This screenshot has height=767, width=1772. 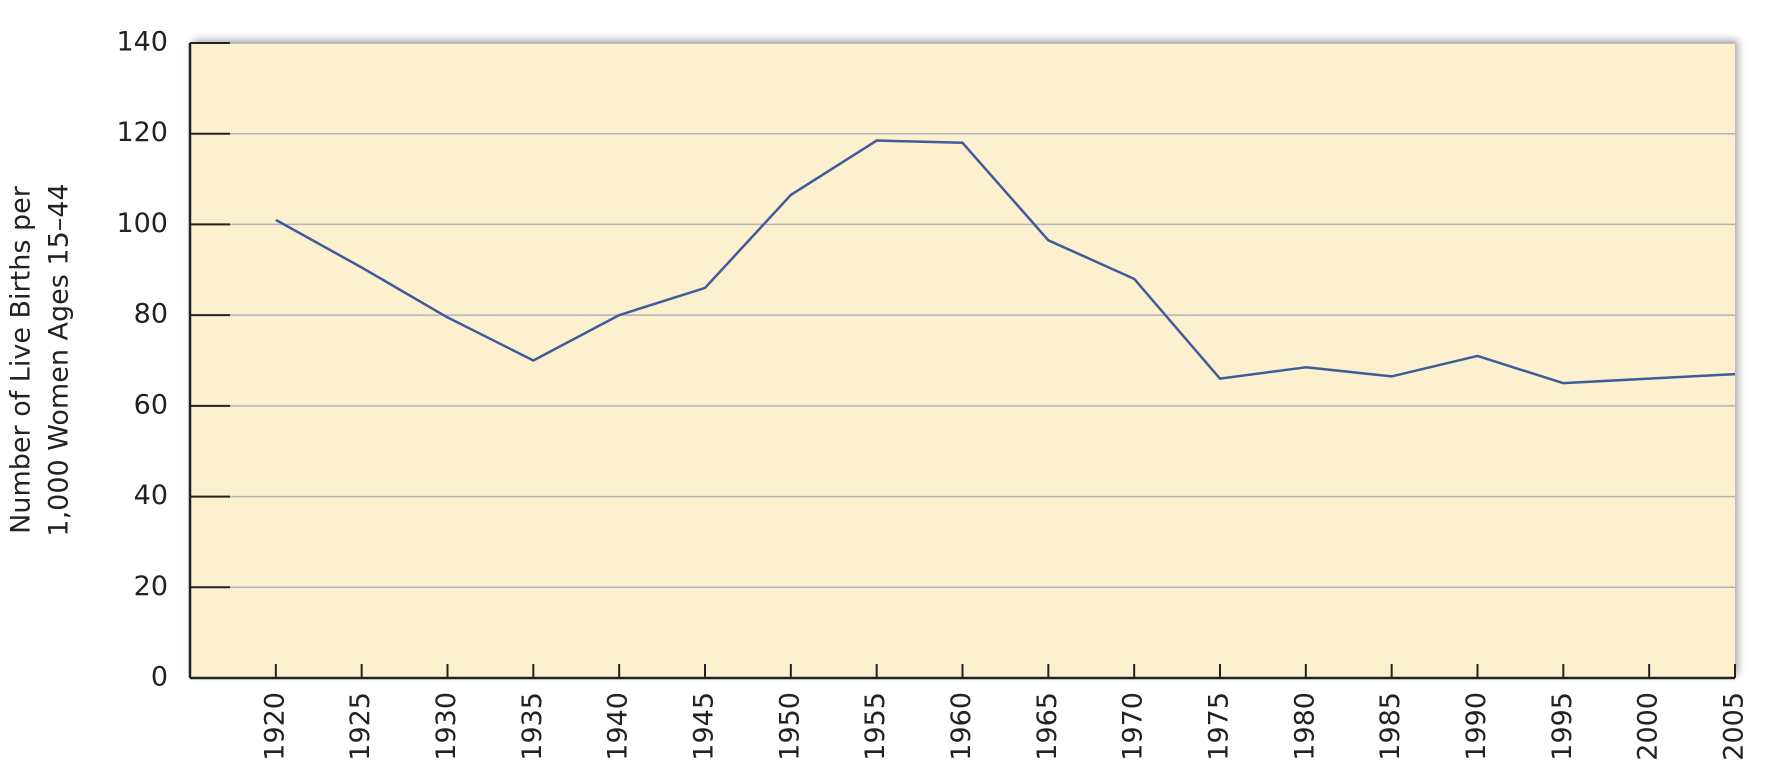 What do you see at coordinates (142, 132) in the screenshot?
I see `y-tick-label: 120` at bounding box center [142, 132].